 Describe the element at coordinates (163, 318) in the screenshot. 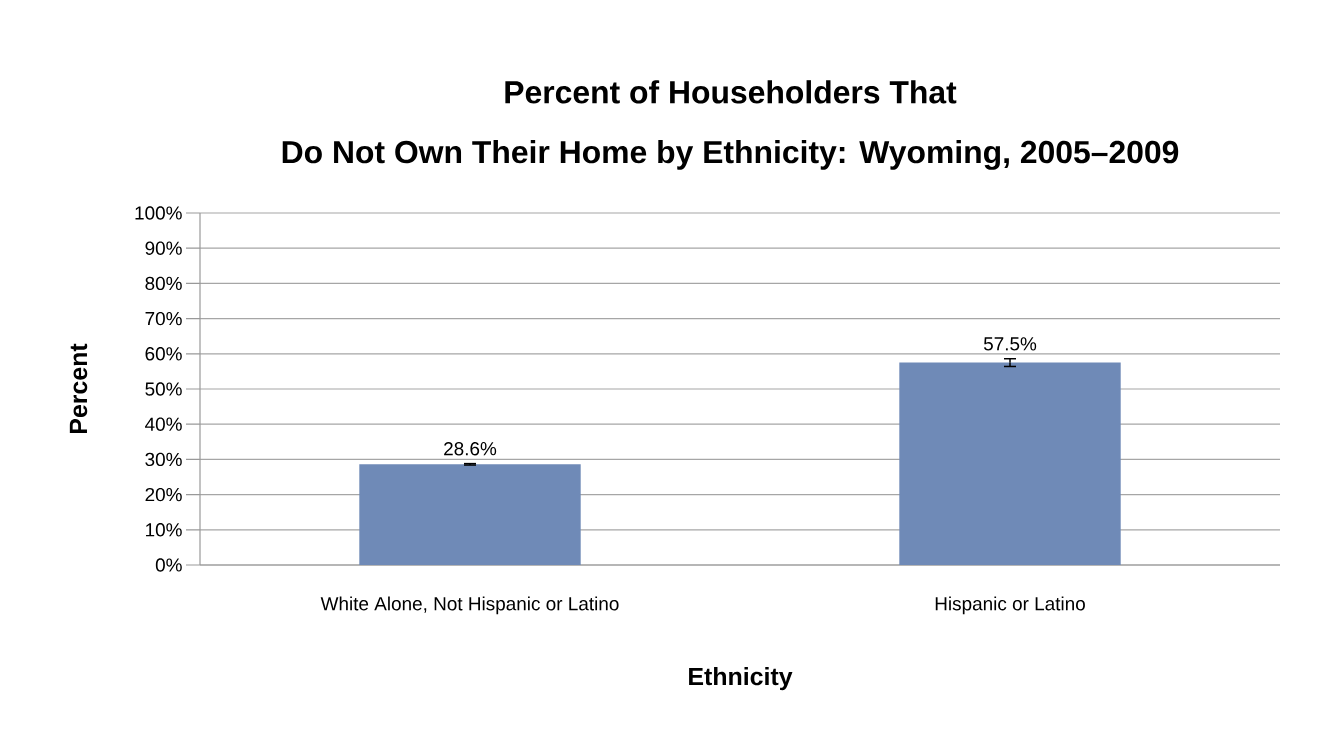

I see `y-tick-label: 70%` at that location.